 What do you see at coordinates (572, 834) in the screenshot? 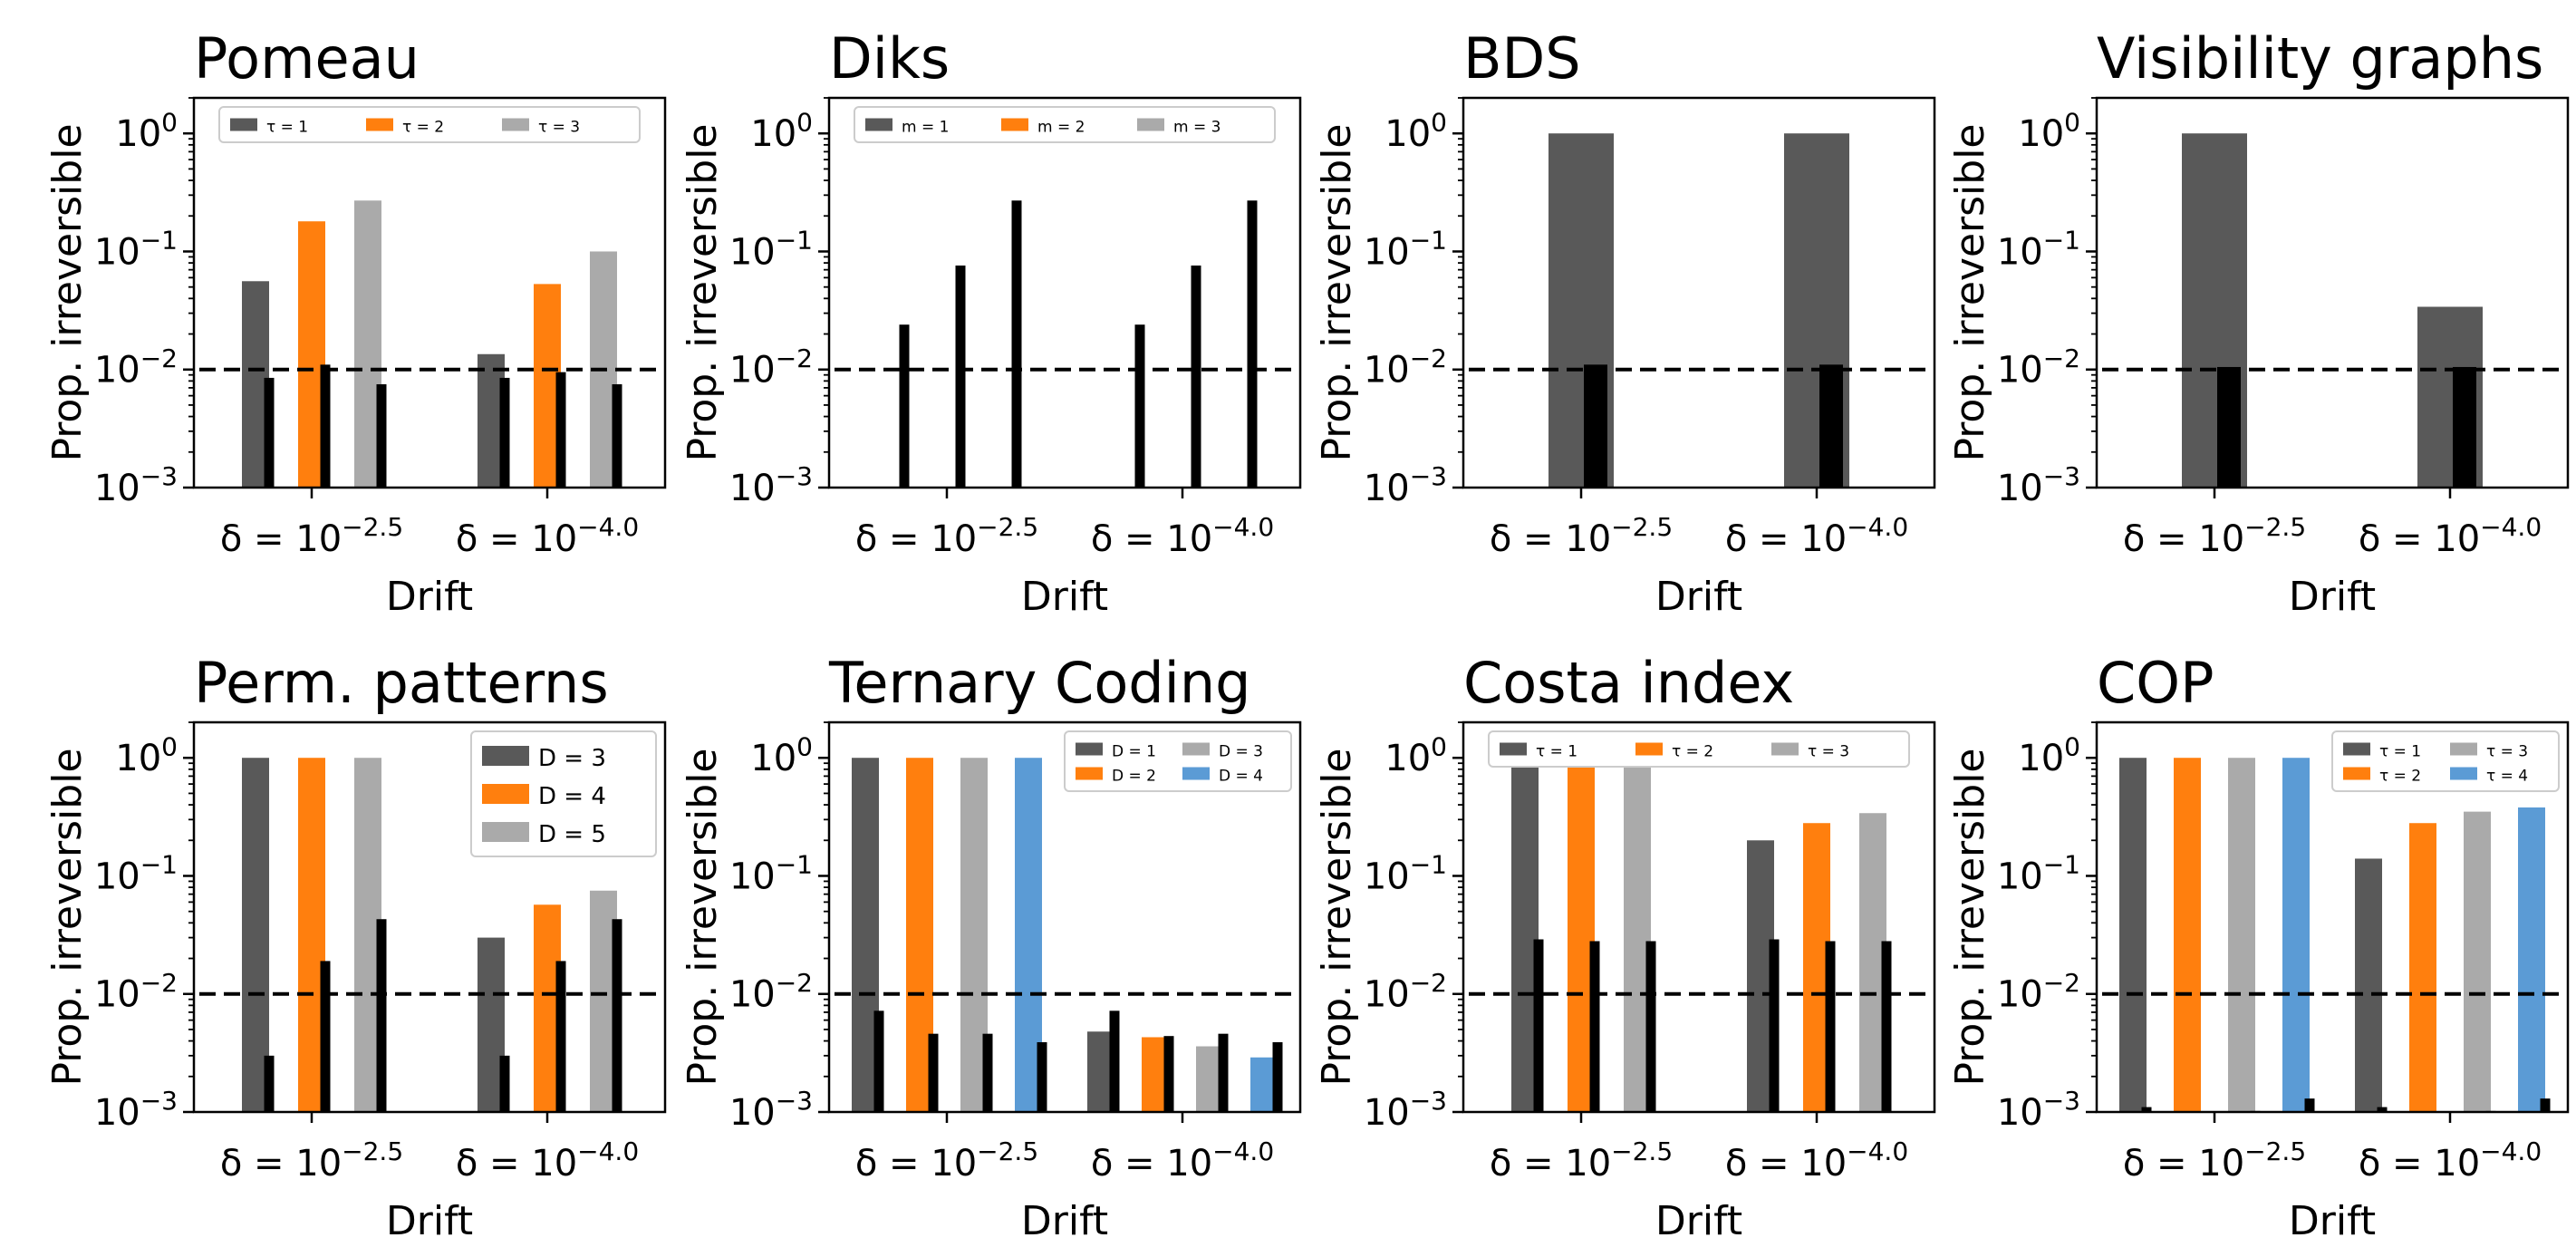
I see `legend-label: D = 5` at bounding box center [572, 834].